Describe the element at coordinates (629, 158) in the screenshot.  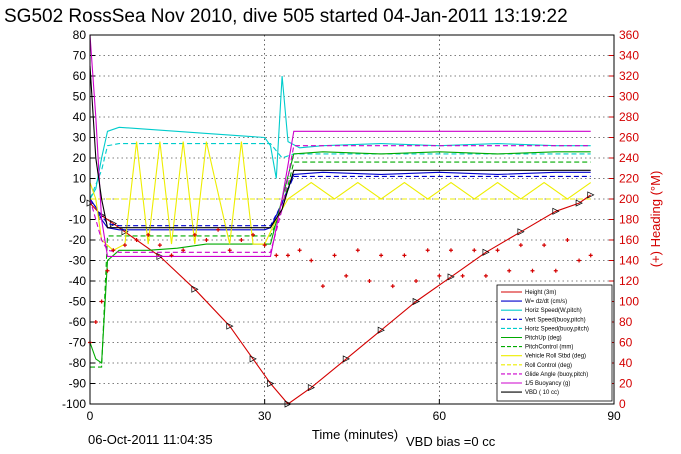
I see `right-tick-label: 240` at that location.